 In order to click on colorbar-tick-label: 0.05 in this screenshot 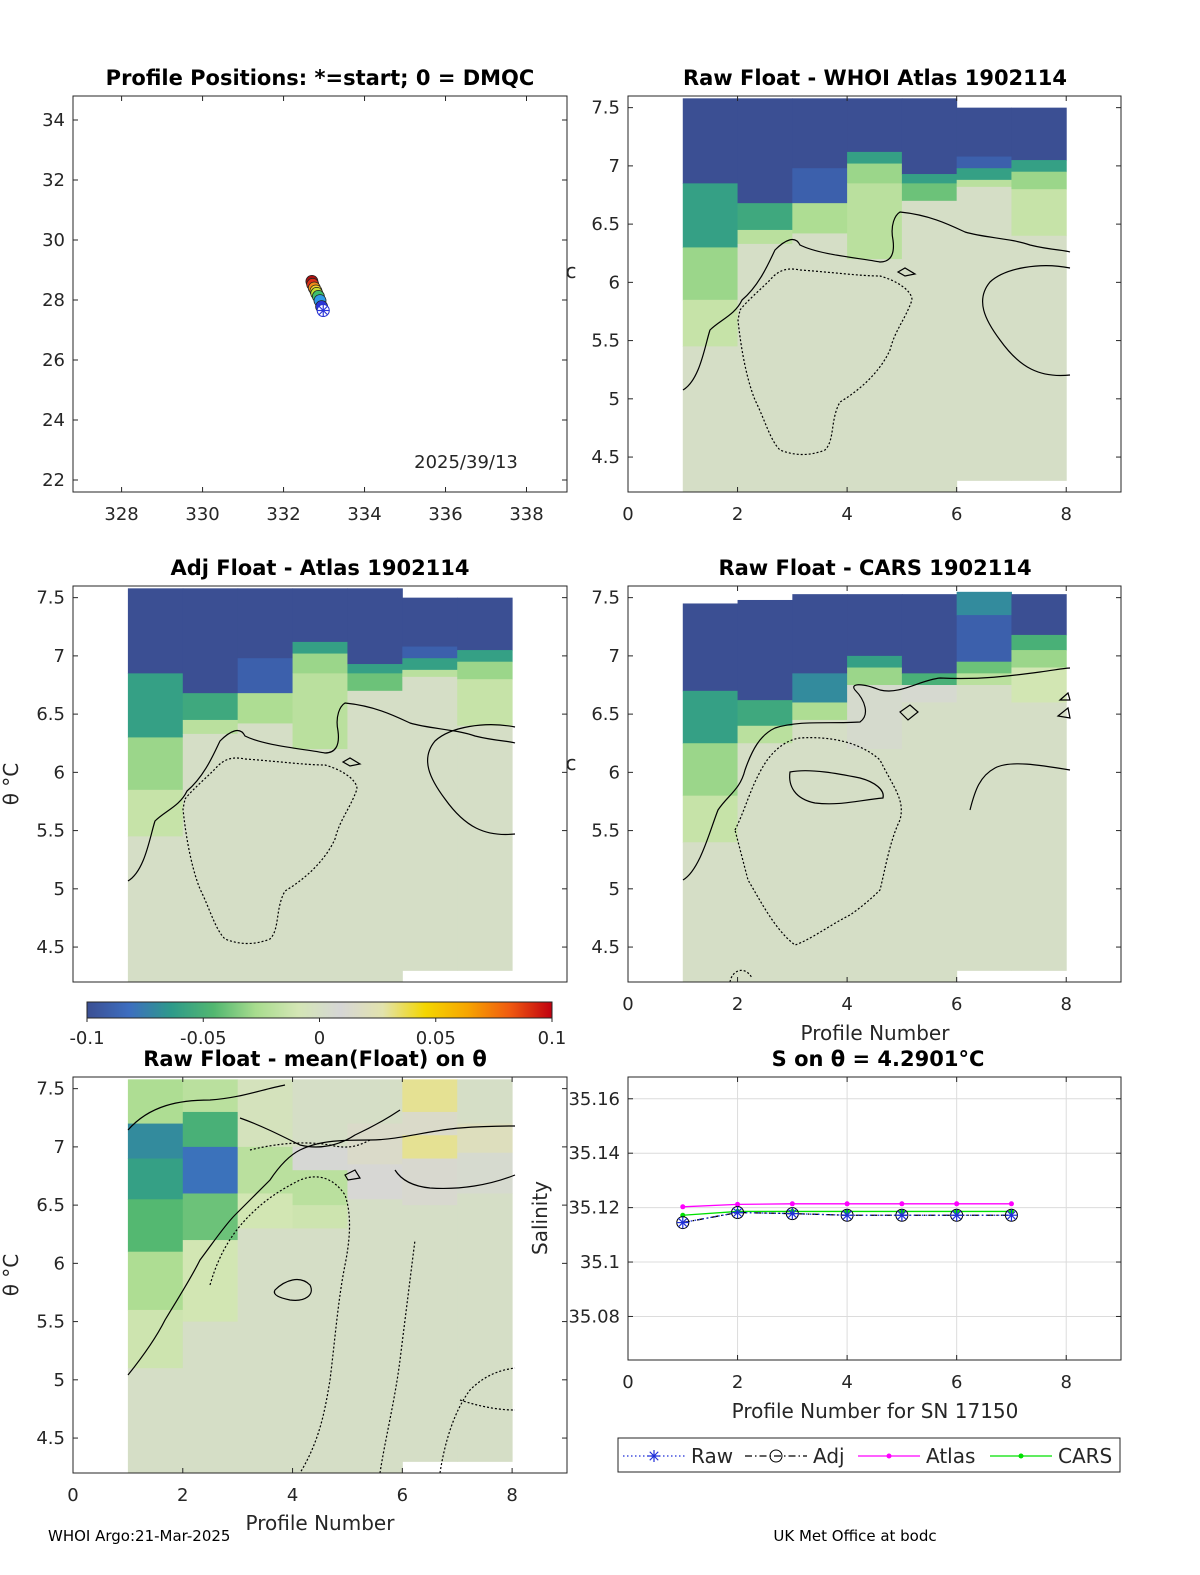, I will do `click(436, 1038)`.